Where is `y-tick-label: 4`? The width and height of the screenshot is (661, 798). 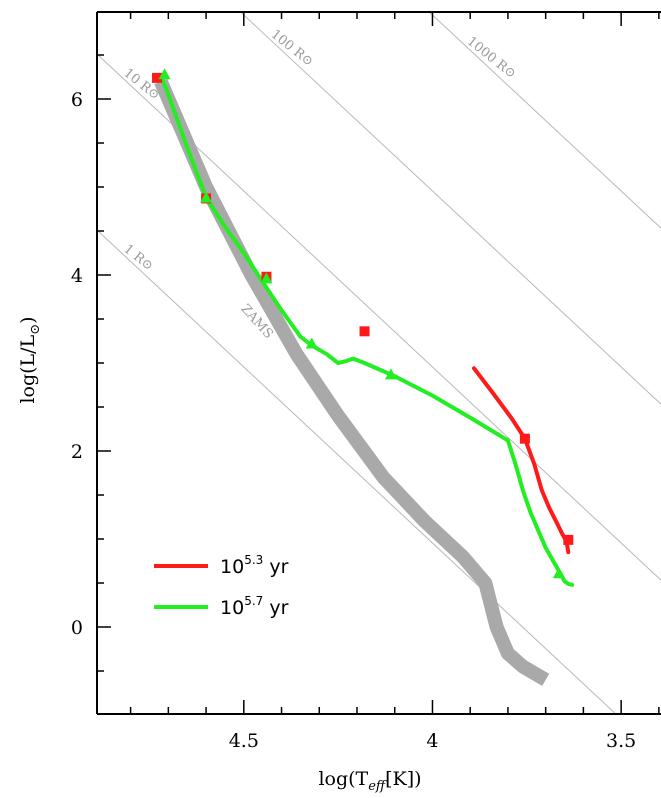
y-tick-label: 4 is located at coordinates (77, 276).